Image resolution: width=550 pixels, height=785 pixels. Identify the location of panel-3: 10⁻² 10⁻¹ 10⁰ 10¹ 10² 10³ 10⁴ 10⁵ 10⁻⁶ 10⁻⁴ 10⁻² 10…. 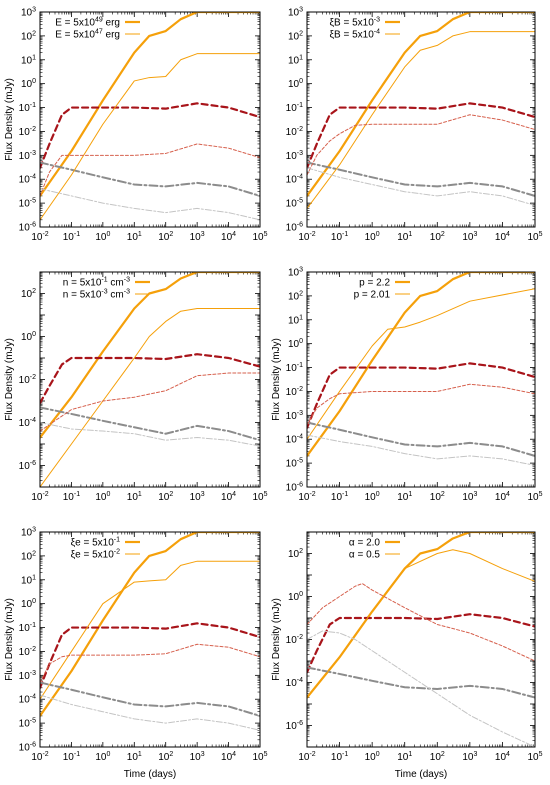
(136, 387).